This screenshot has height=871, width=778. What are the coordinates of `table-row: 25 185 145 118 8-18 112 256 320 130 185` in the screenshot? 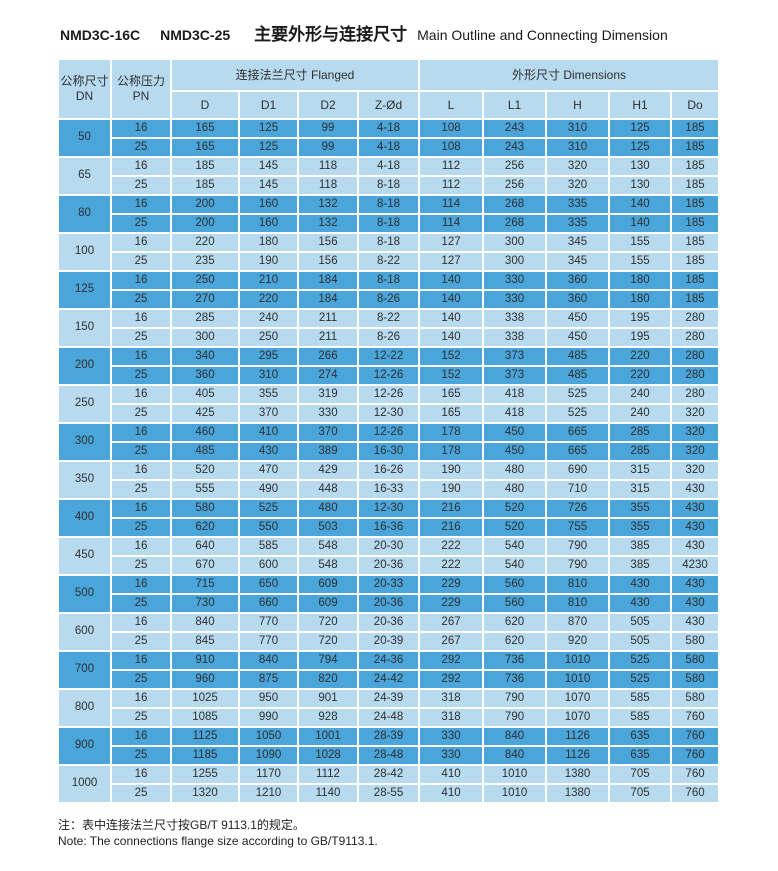 It's located at (389, 185).